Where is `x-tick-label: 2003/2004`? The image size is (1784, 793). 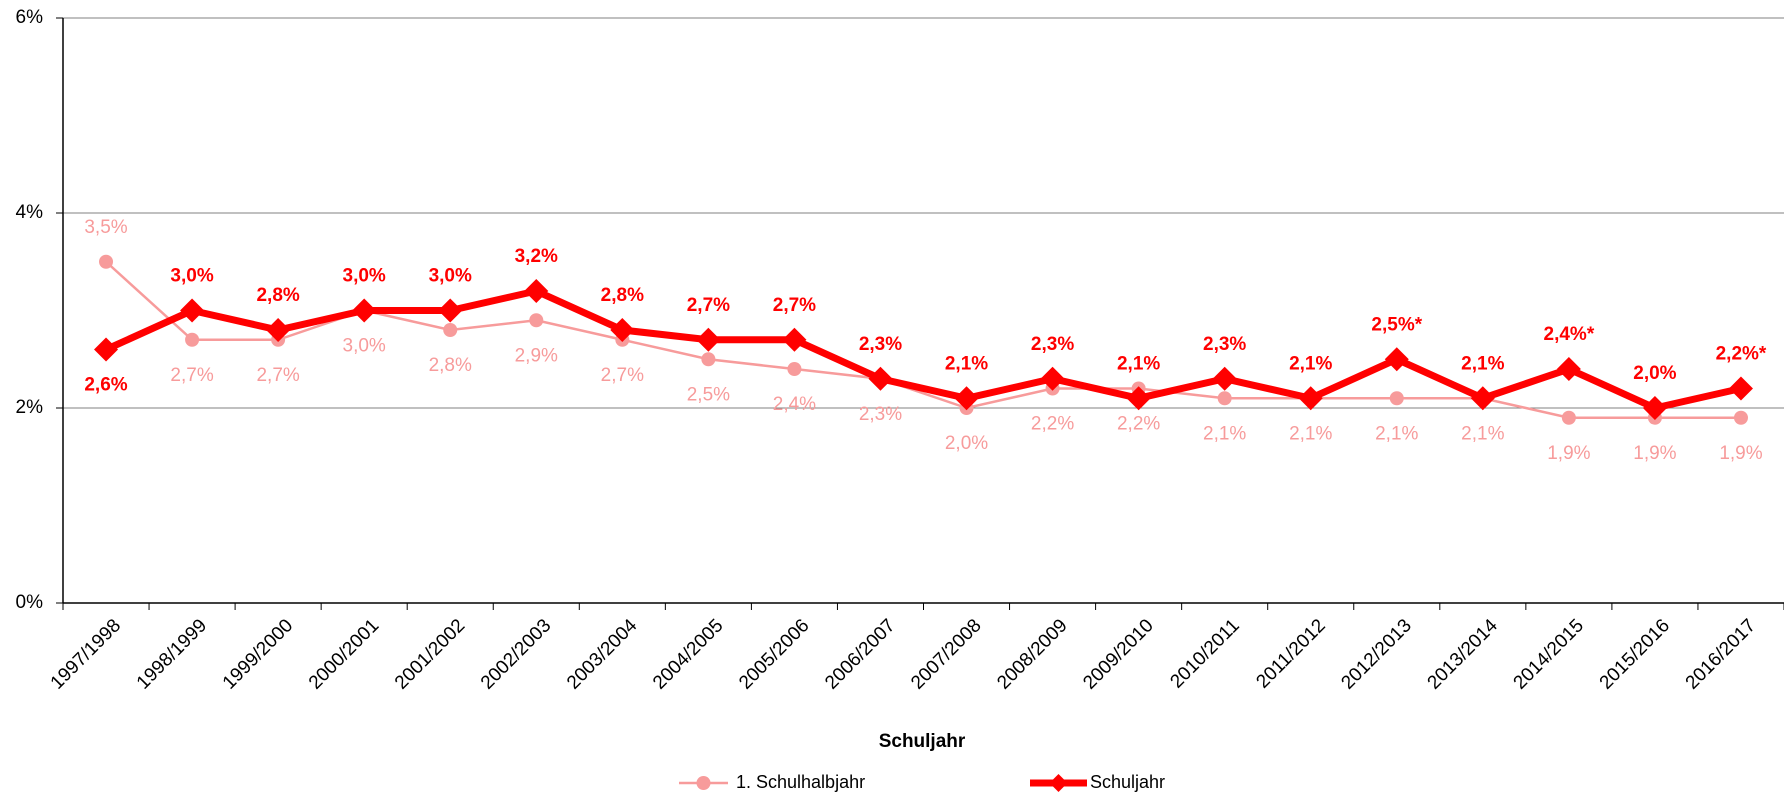
x-tick-label: 2003/2004 is located at coordinates (602, 654).